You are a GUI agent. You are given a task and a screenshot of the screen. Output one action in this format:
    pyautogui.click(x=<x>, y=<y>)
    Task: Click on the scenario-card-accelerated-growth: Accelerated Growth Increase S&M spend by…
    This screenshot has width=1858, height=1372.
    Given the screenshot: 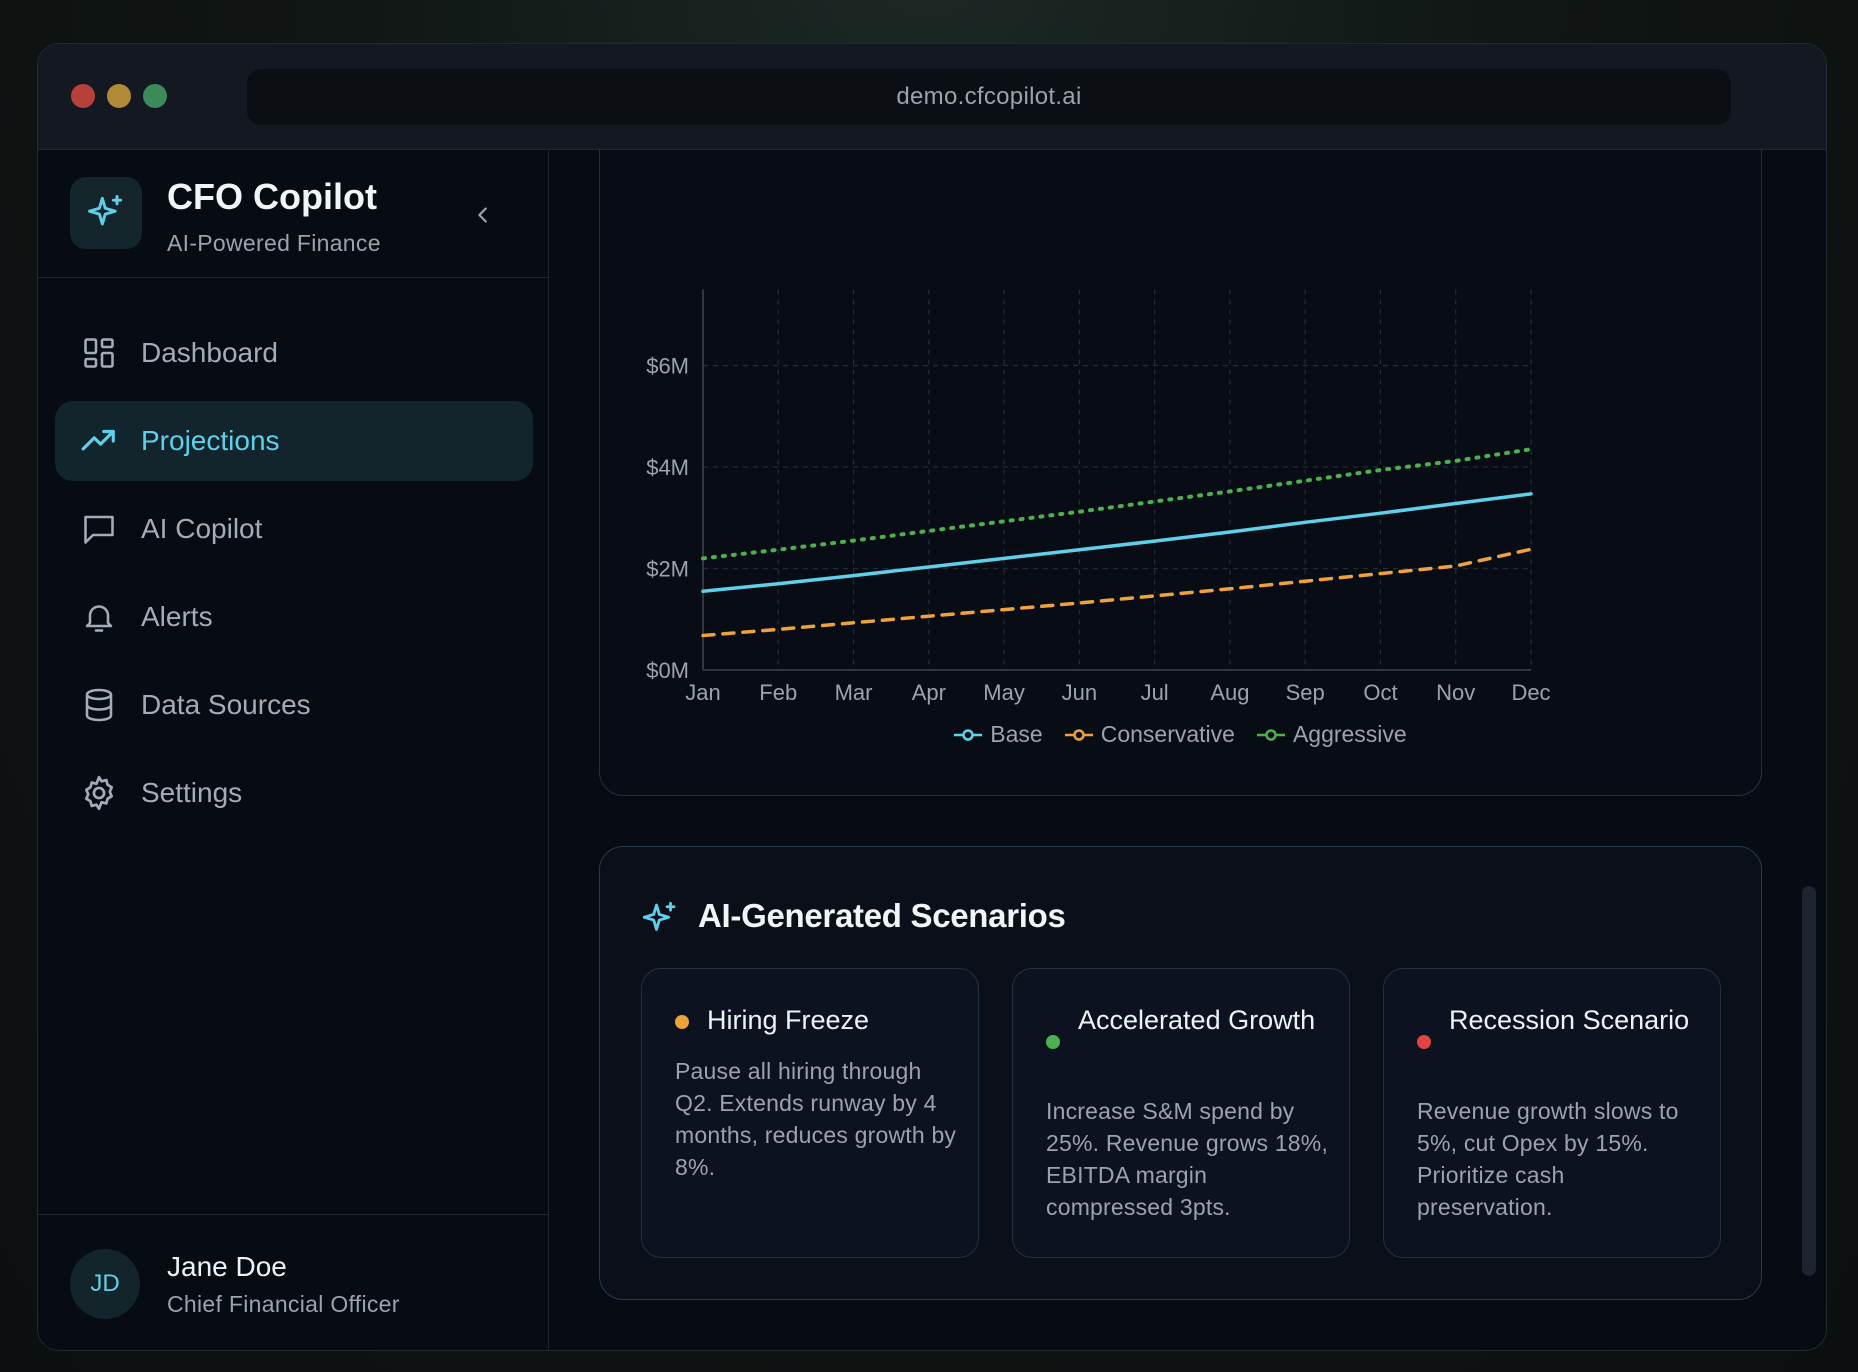 What is the action you would take?
    pyautogui.click(x=1181, y=1113)
    